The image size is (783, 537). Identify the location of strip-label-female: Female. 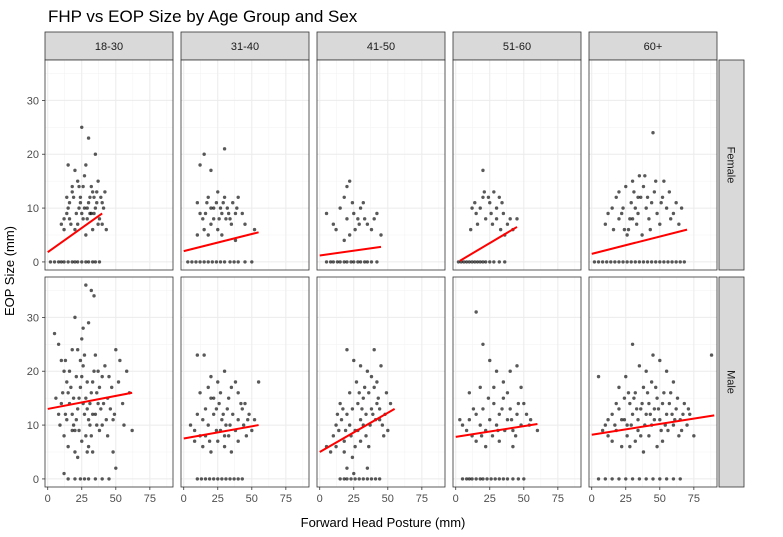
(731, 165).